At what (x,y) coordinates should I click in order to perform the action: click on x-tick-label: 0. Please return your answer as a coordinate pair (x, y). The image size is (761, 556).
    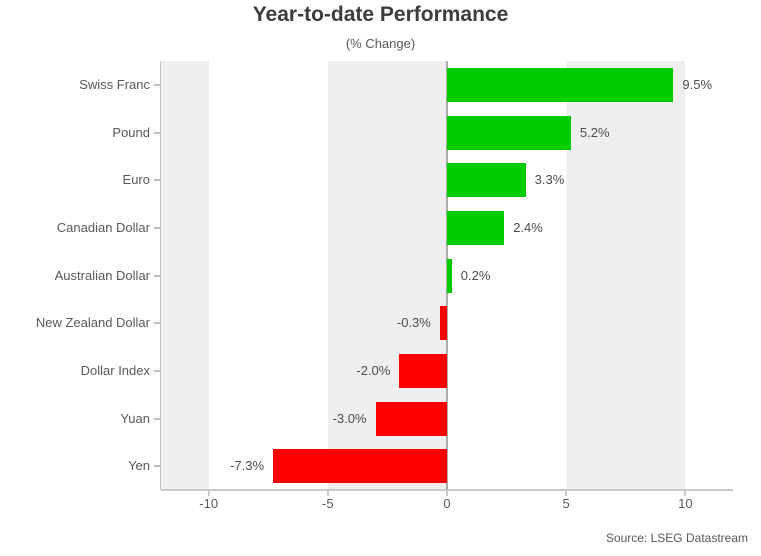
    Looking at the image, I should click on (447, 503).